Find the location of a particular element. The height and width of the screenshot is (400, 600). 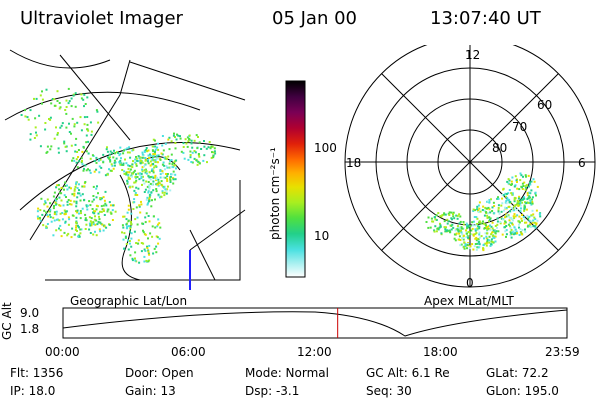

mlt-label-0: 0 is located at coordinates (470, 283).